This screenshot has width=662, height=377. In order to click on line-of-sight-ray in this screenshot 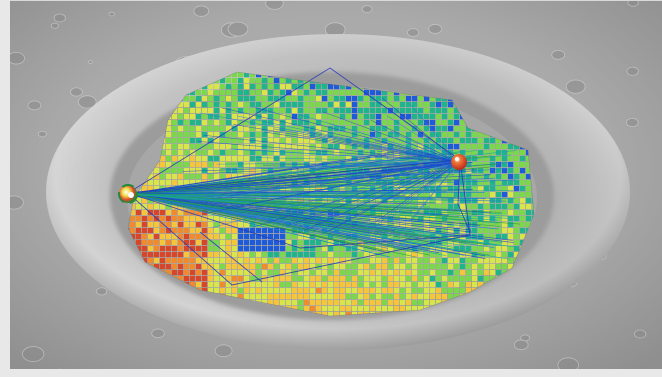, I will do `click(425, 182)`.